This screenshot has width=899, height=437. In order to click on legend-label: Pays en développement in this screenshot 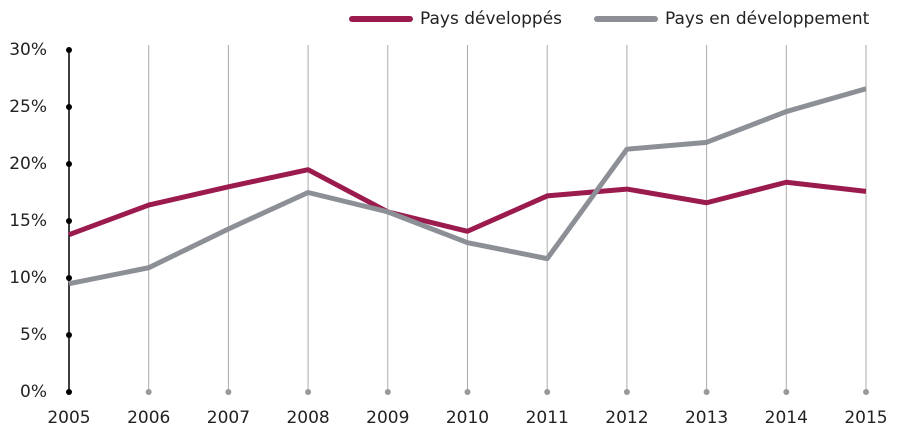, I will do `click(767, 19)`.